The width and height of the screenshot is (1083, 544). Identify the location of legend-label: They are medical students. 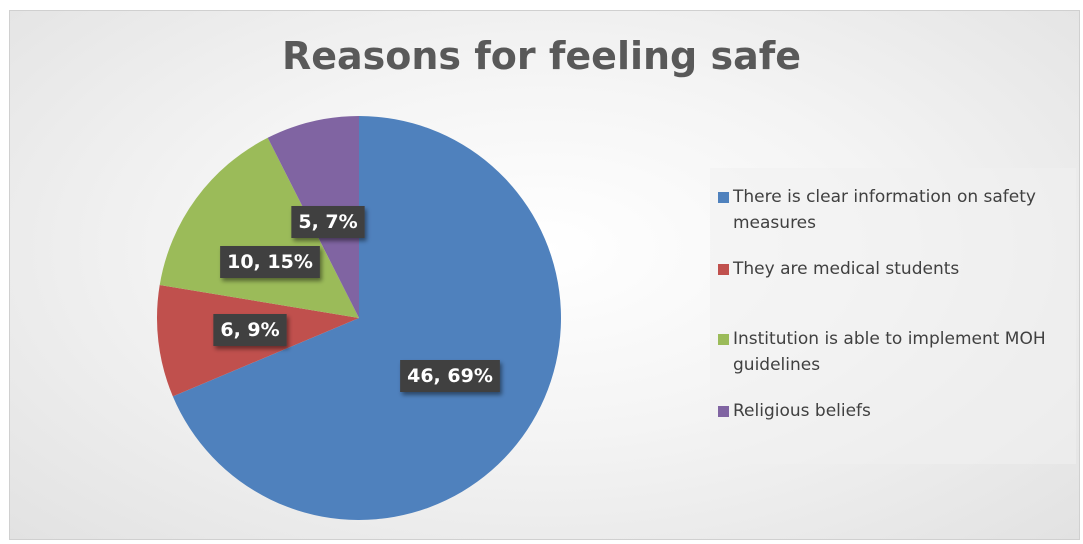
(846, 269).